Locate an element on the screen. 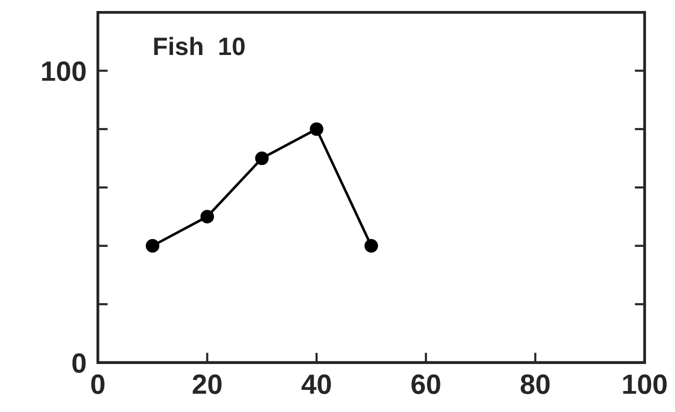 The width and height of the screenshot is (675, 412). x-tick-label: 40 is located at coordinates (316, 384).